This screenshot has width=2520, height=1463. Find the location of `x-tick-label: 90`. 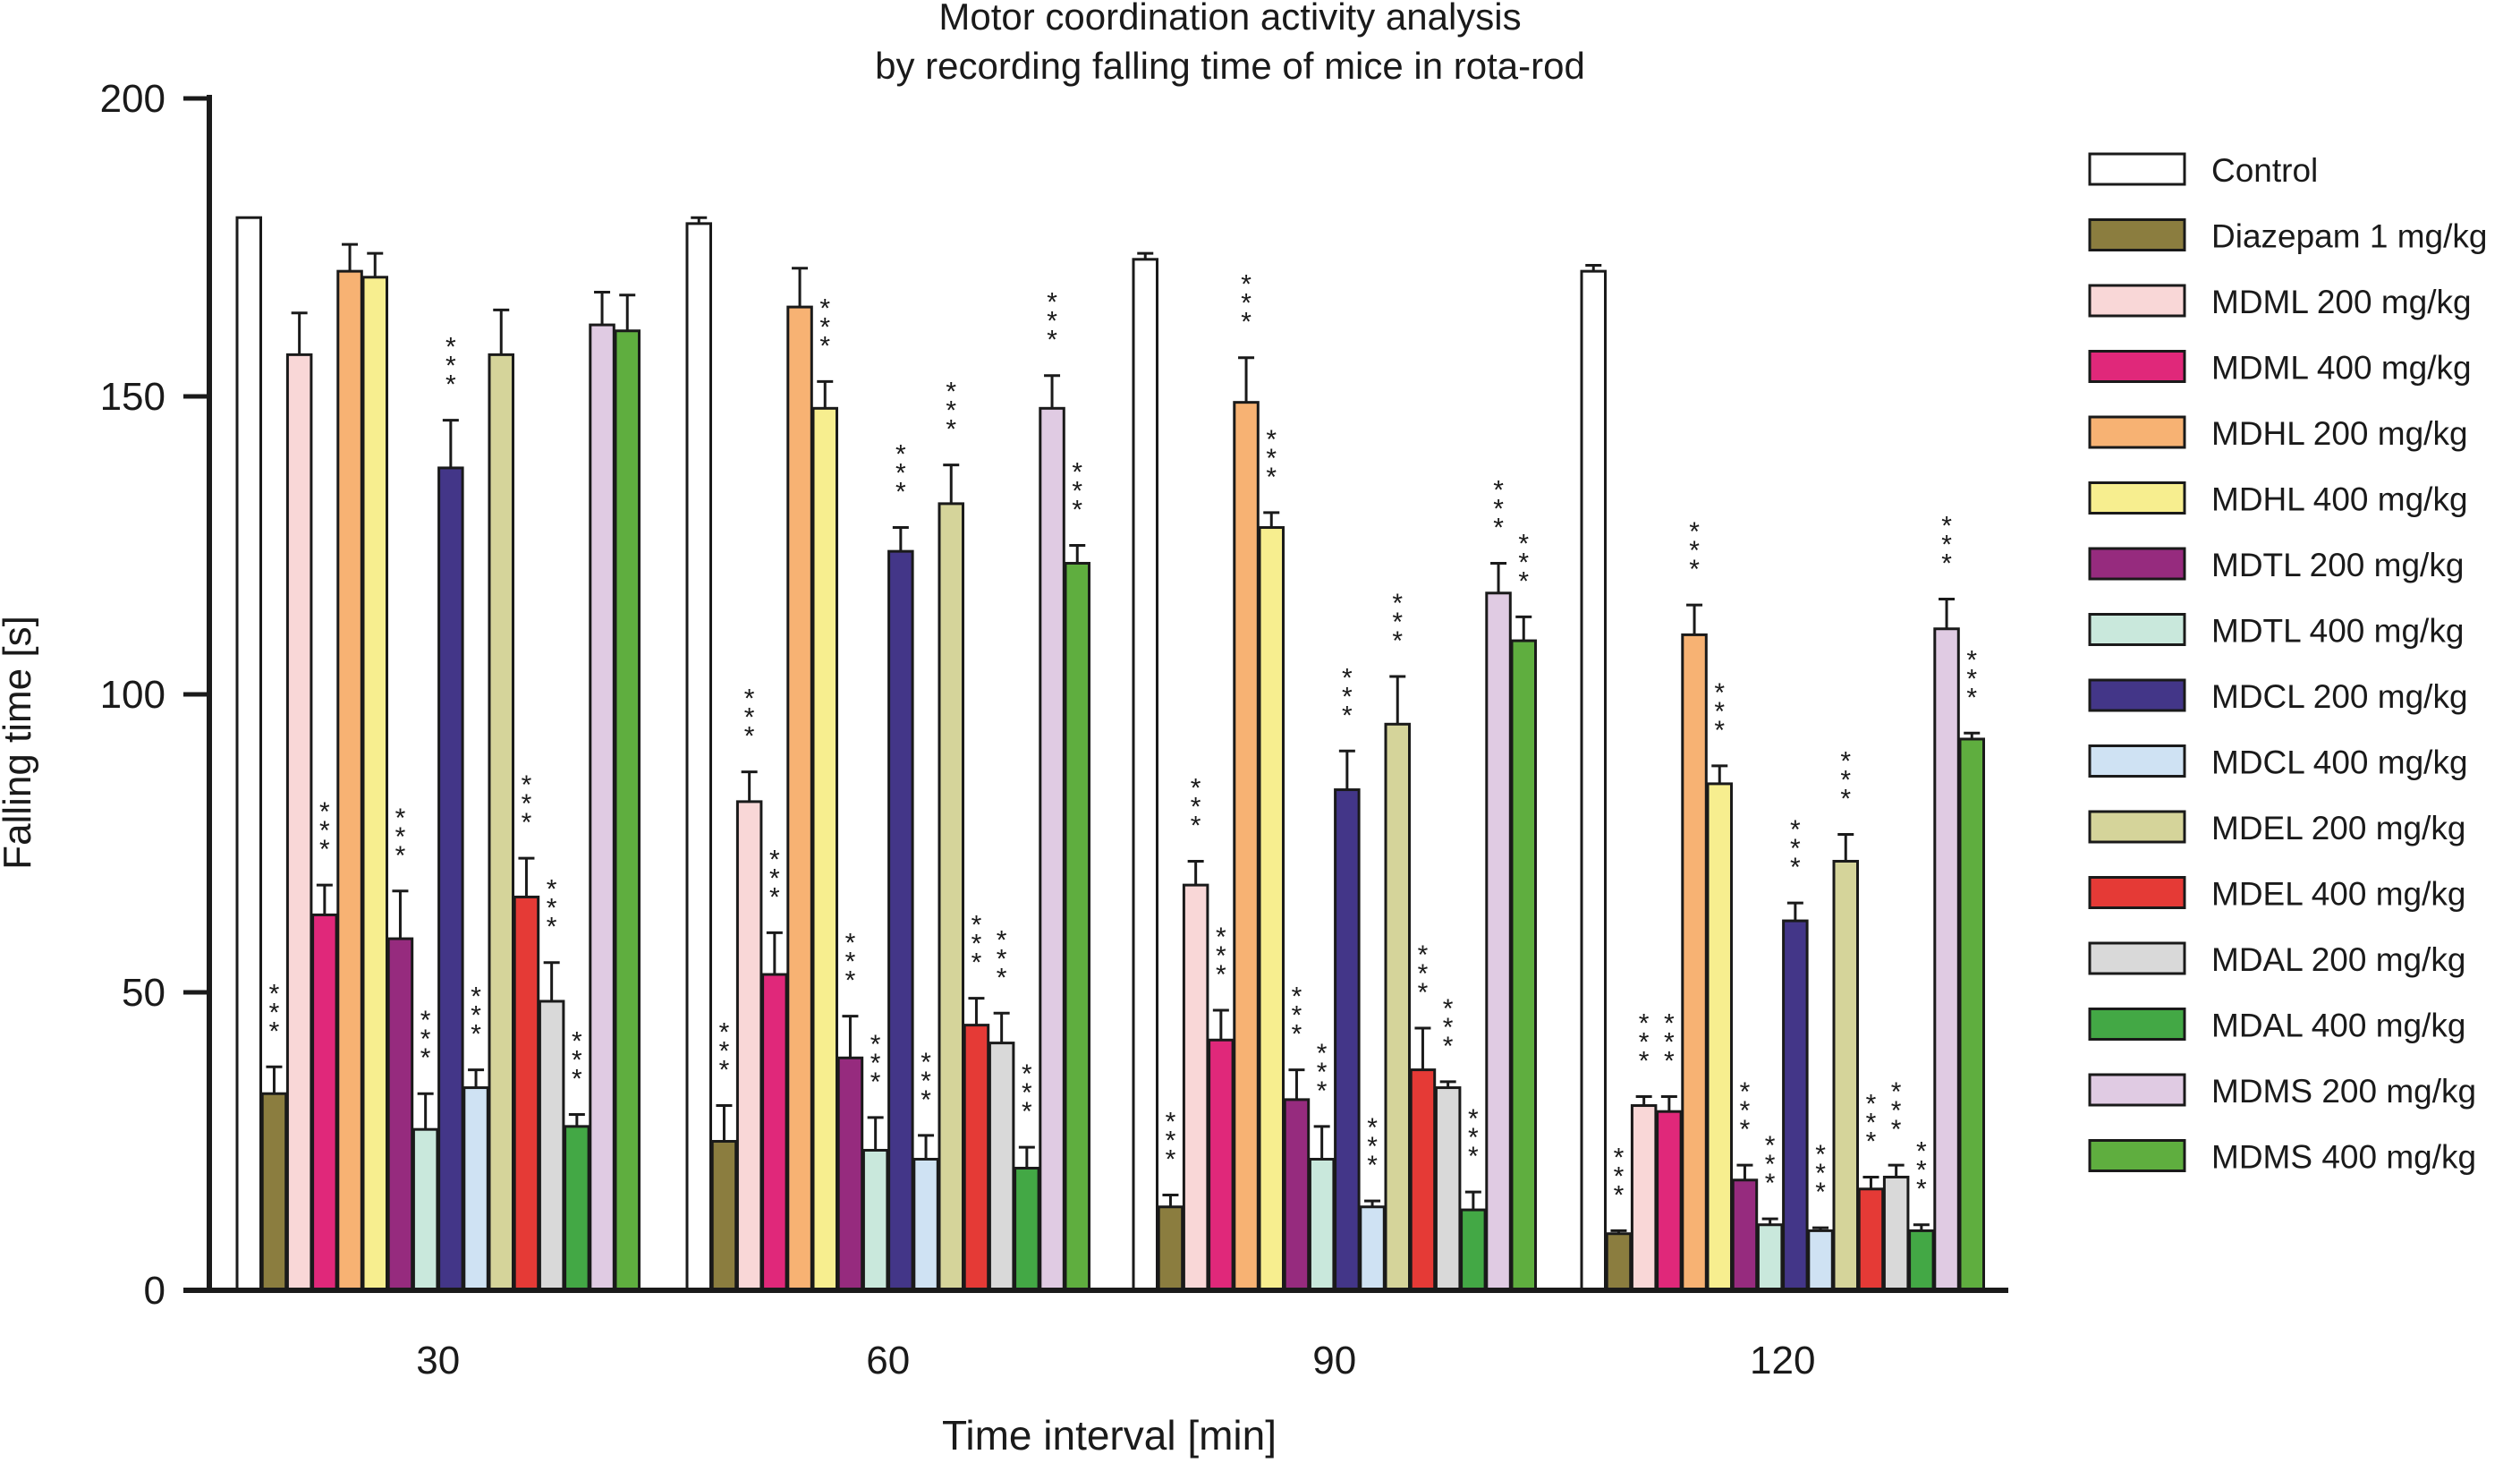

x-tick-label: 90 is located at coordinates (1334, 1360).